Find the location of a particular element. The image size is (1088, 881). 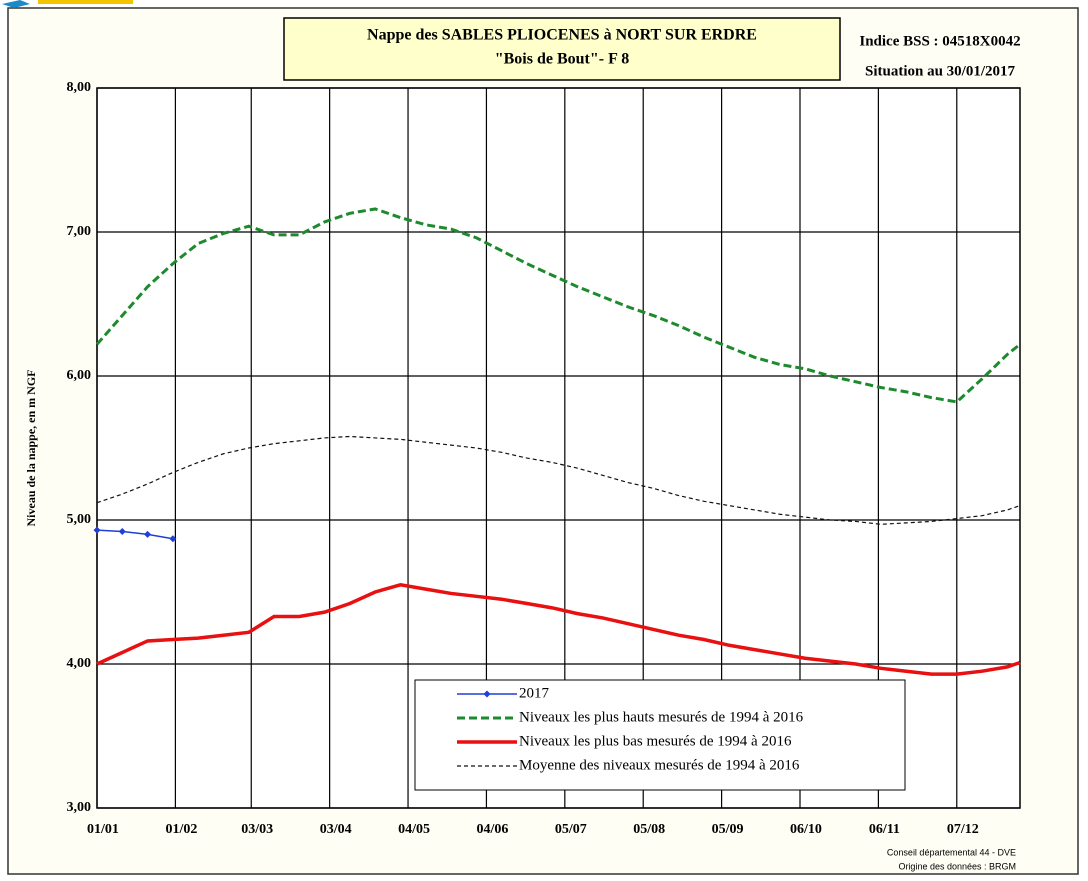

x-tick-label: 07/12 is located at coordinates (963, 829).